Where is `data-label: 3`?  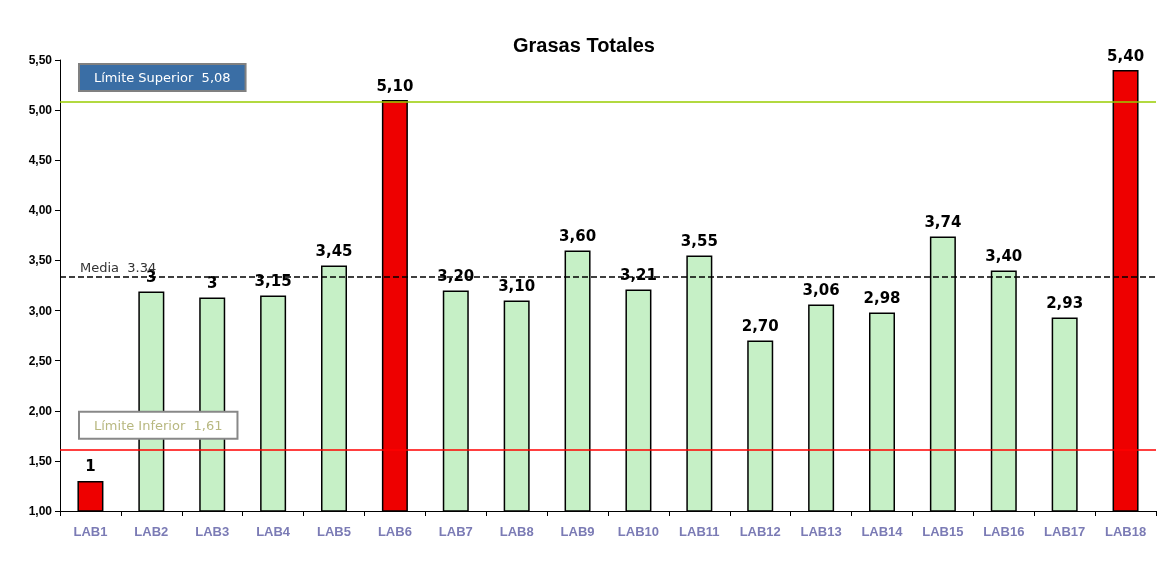 data-label: 3 is located at coordinates (212, 283).